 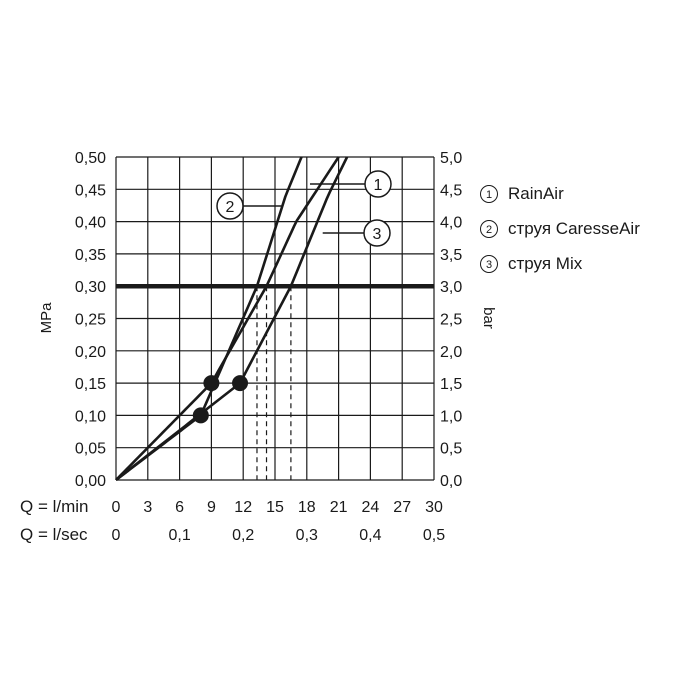 What do you see at coordinates (339, 507) in the screenshot?
I see `x-tick-lmin: 21` at bounding box center [339, 507].